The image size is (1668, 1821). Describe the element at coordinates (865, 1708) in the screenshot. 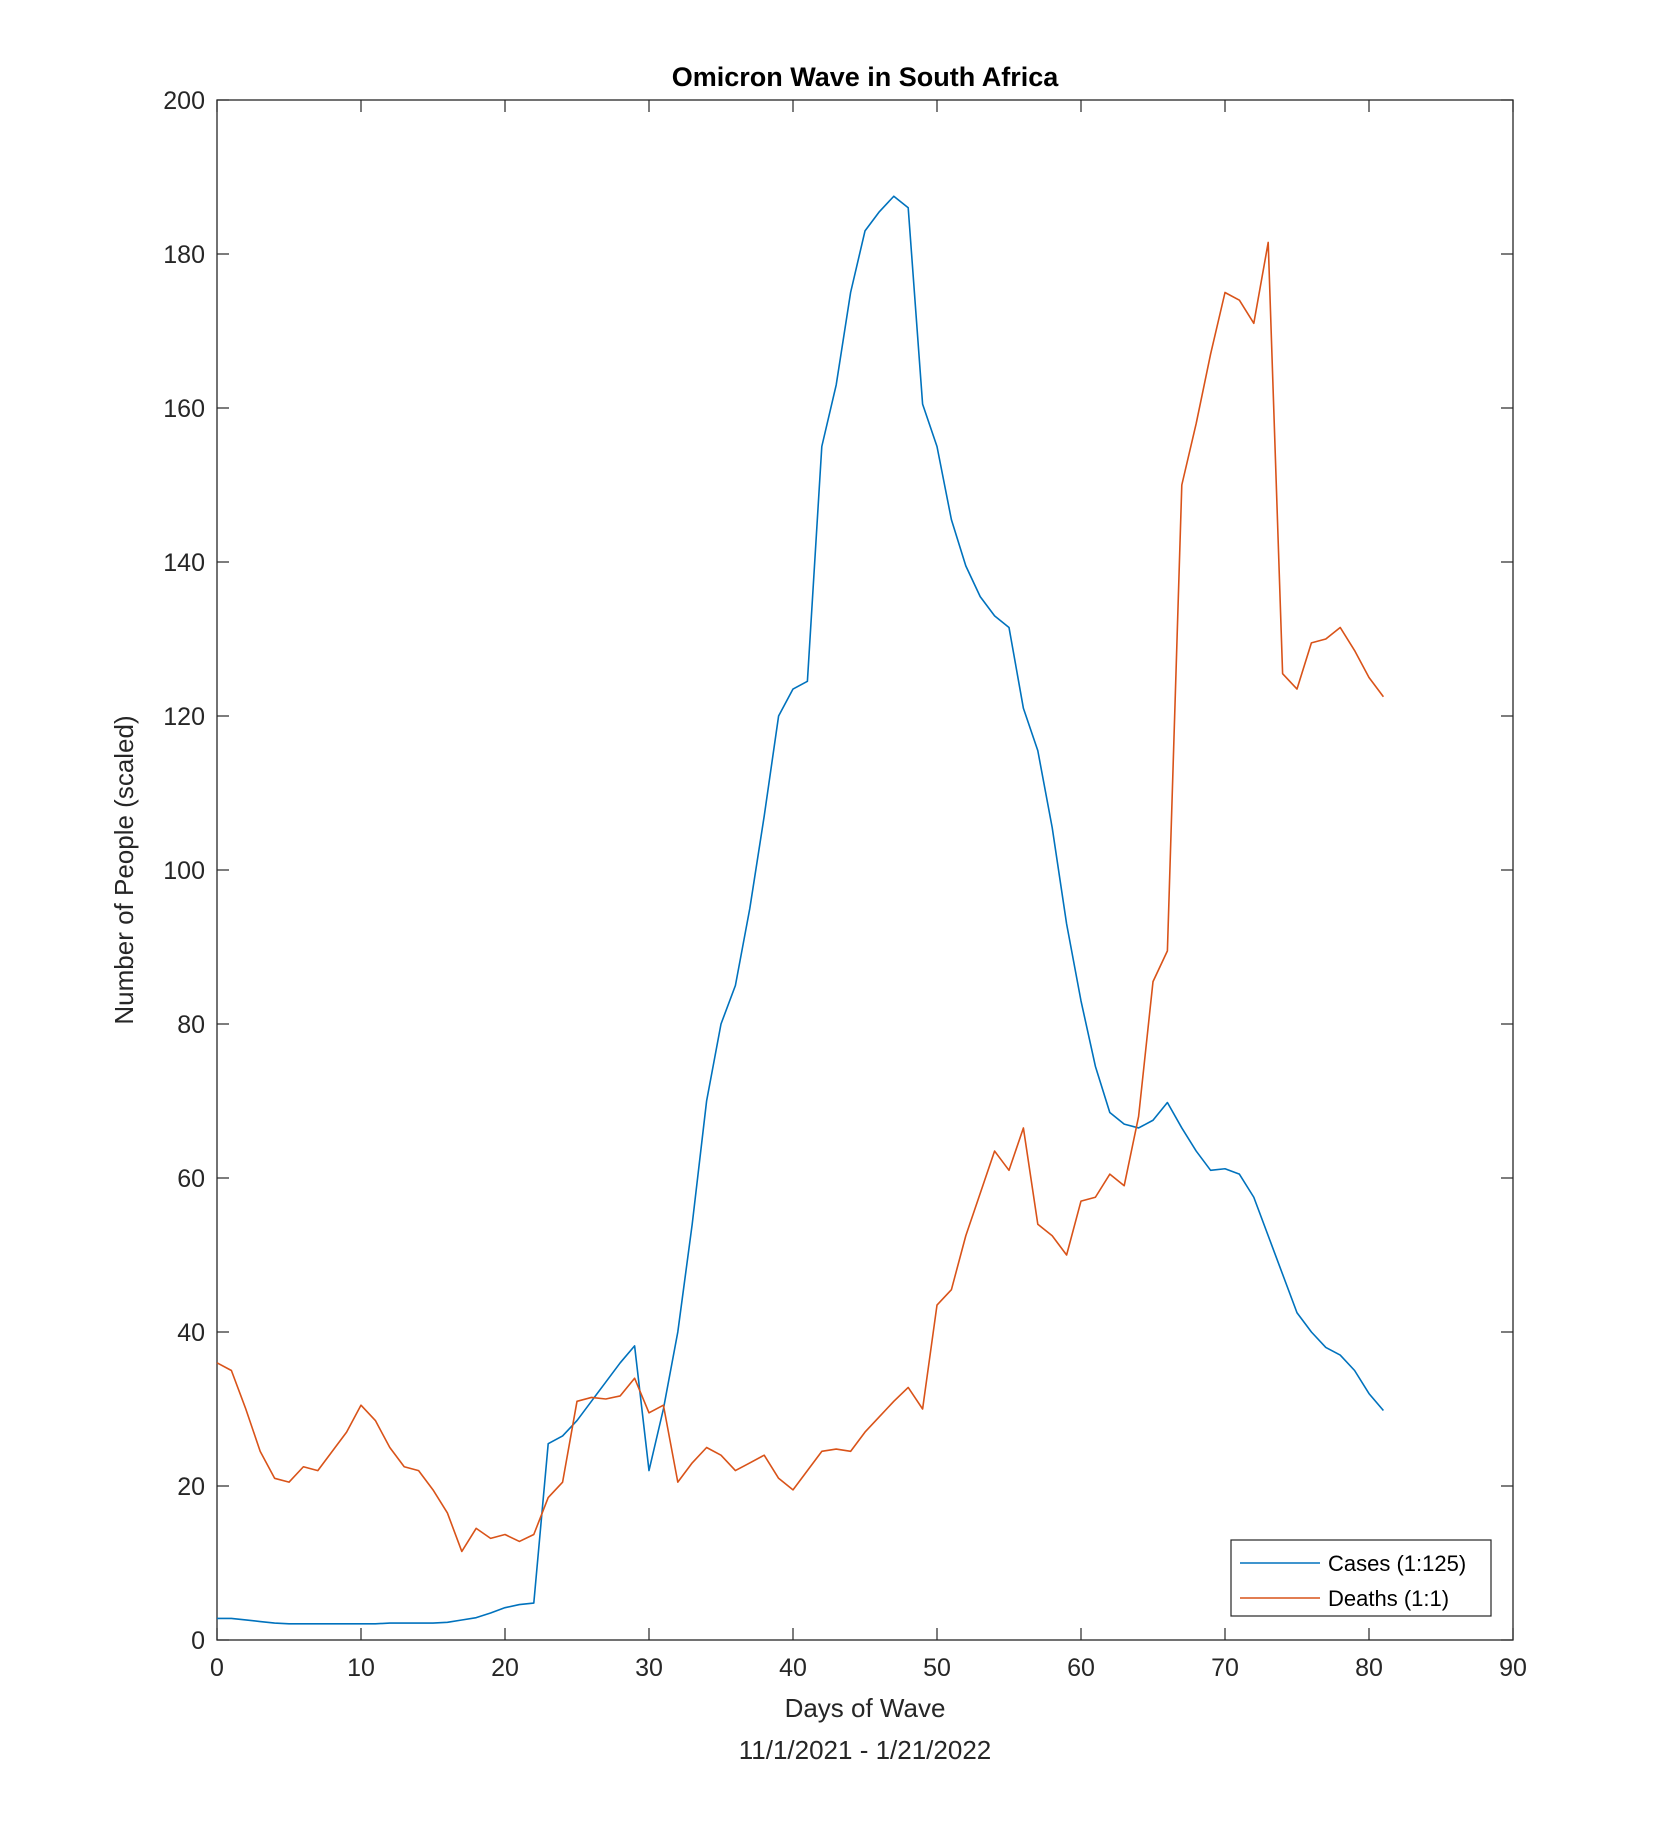

I see `x-axis-label: Days of Wave` at that location.